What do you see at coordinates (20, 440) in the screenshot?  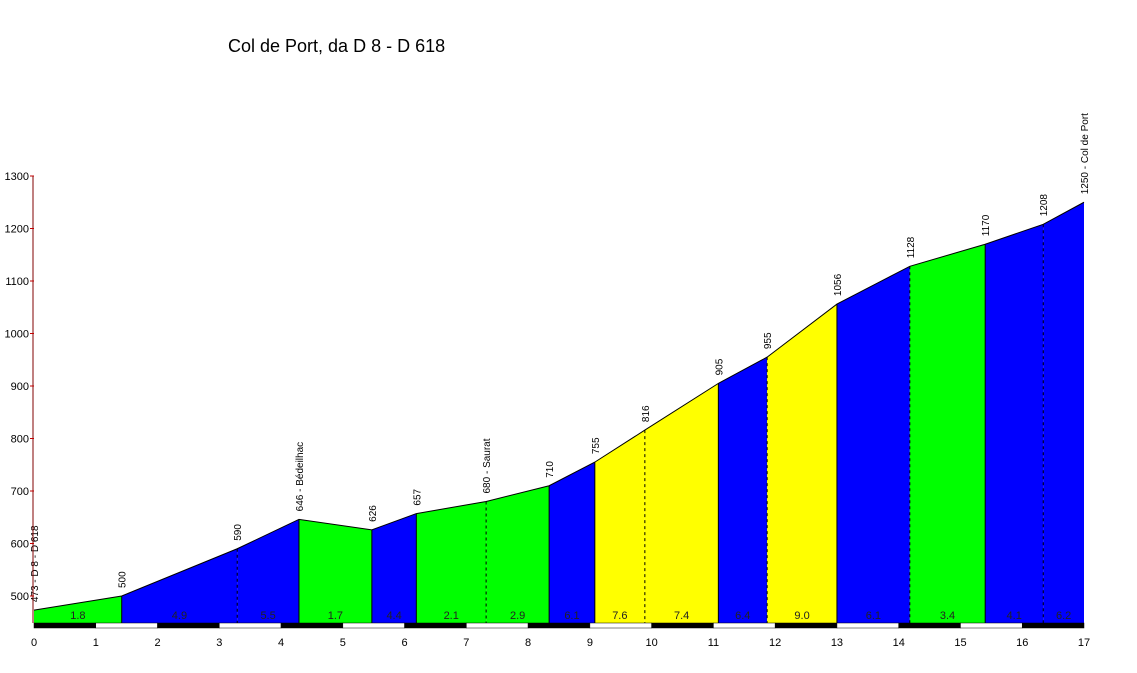 I see `y-tick-label: 800` at bounding box center [20, 440].